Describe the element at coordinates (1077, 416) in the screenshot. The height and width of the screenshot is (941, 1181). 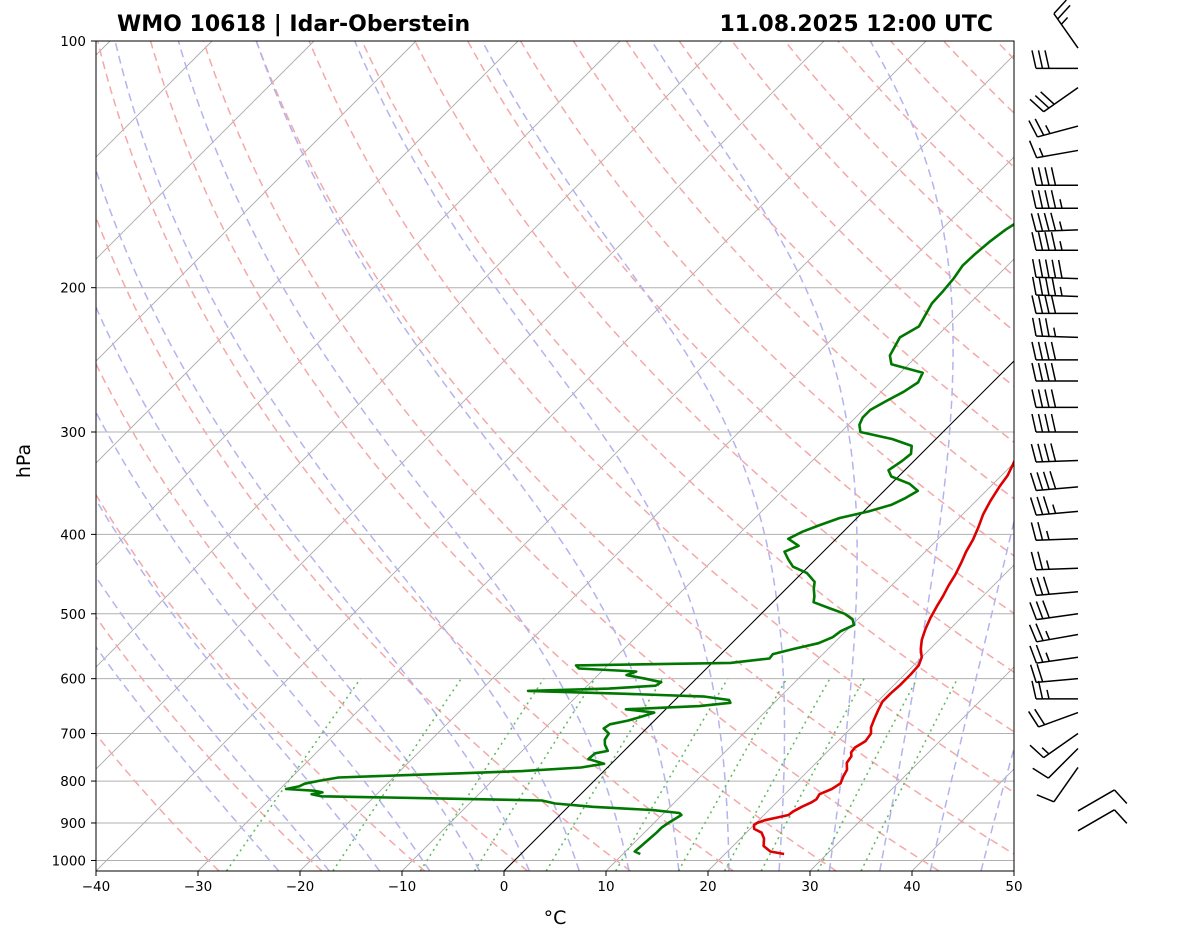
I see `wind-barbs` at that location.